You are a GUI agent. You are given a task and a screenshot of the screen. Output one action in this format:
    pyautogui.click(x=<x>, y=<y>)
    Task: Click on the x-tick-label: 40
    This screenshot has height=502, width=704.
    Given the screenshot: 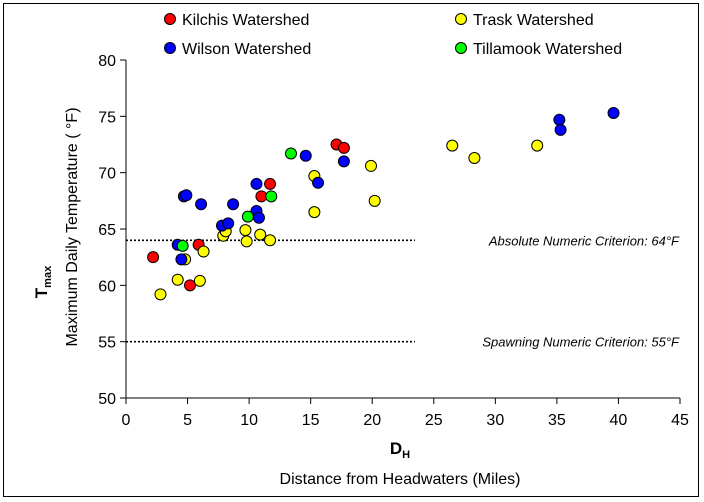 What is the action you would take?
    pyautogui.click(x=619, y=420)
    